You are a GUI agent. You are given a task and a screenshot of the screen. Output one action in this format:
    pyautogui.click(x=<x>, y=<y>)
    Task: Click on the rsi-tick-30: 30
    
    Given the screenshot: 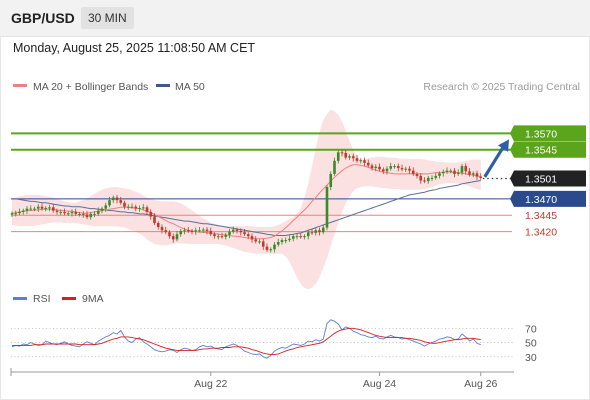 What is the action you would take?
    pyautogui.click(x=531, y=358)
    